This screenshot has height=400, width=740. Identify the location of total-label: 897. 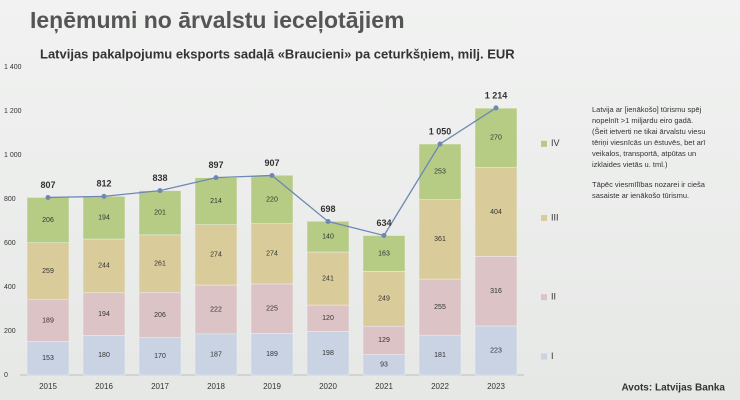
(215, 165).